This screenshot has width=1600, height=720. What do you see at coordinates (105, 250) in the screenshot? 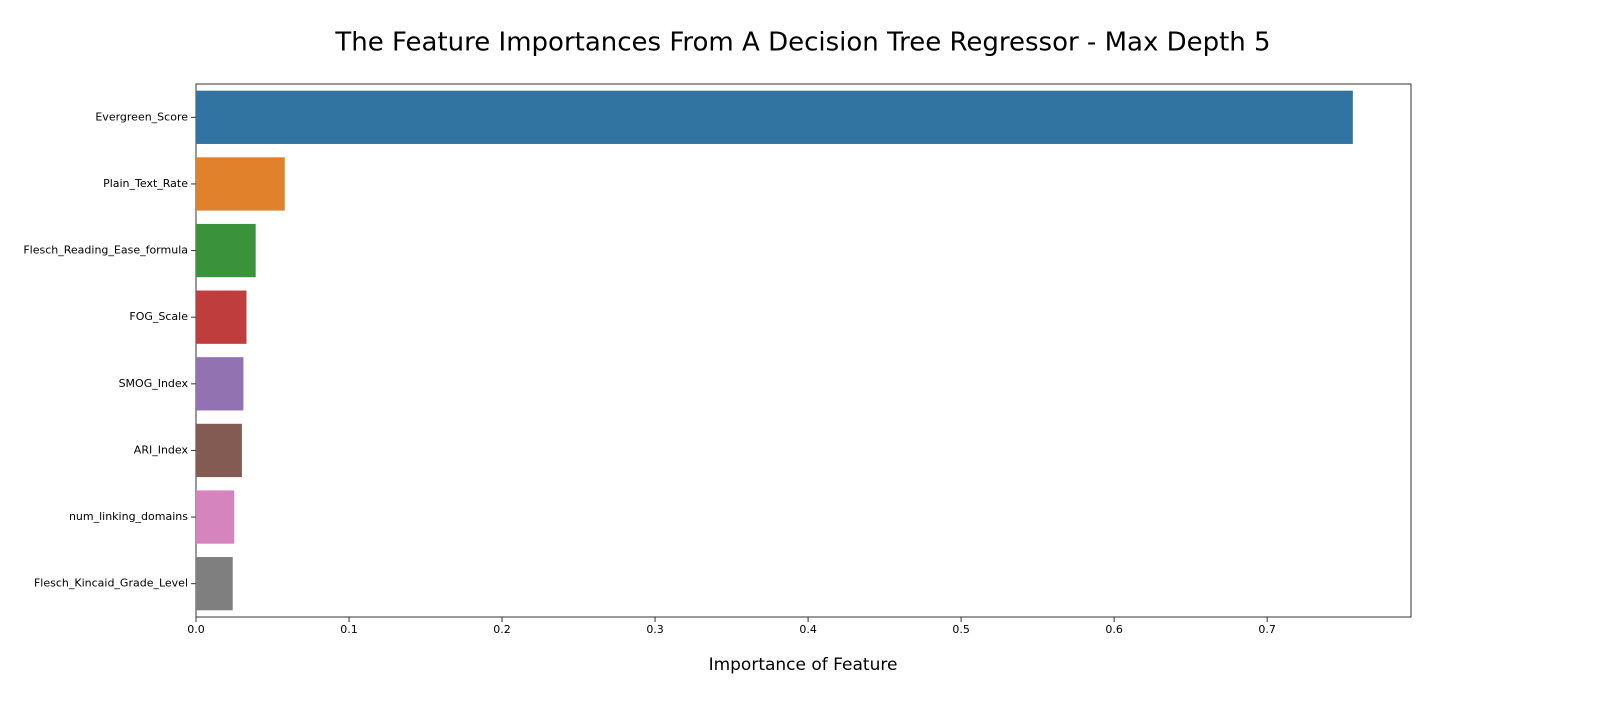
I see `y-tick-label: Flesch_Reading_Ease_formula` at bounding box center [105, 250].